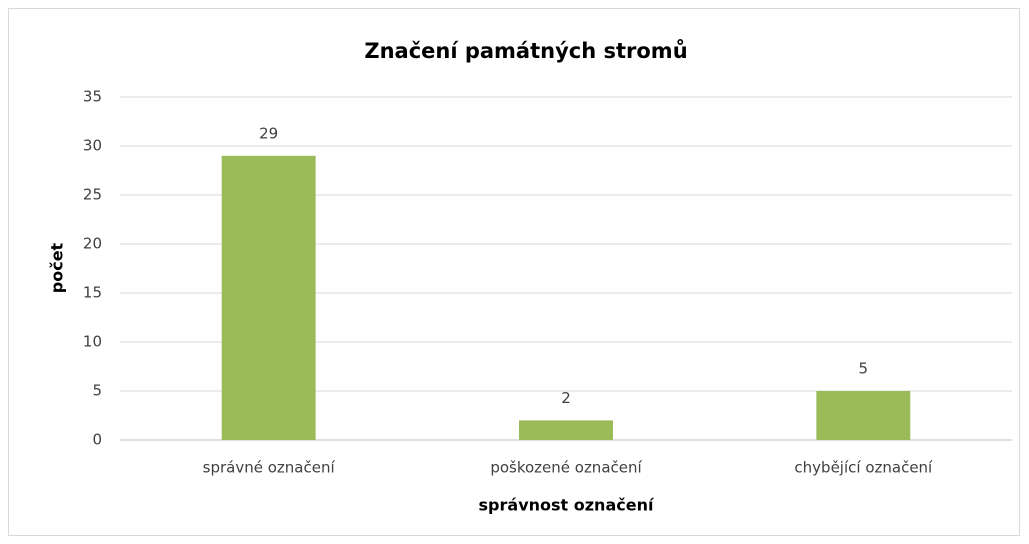  I want to click on y-tick-label: 10, so click(92, 342).